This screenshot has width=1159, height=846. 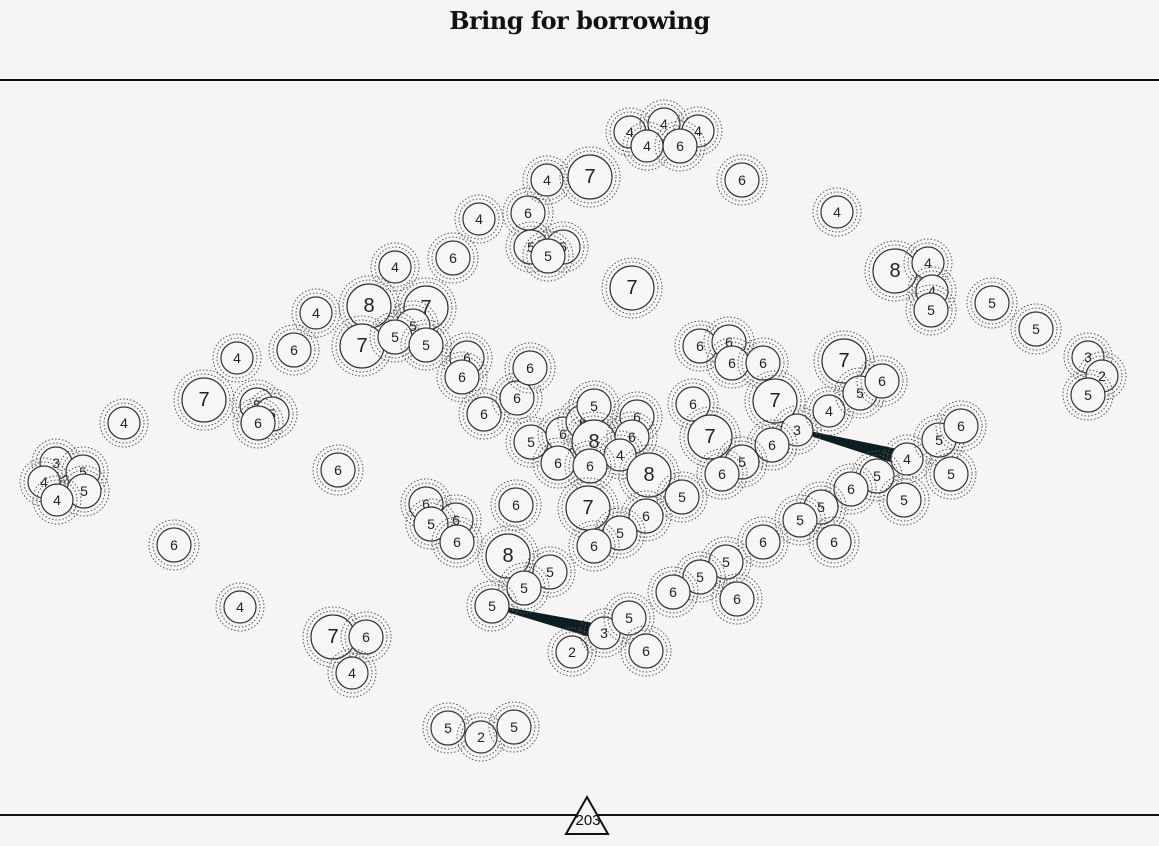 I want to click on island-75: 6, so click(x=646, y=651).